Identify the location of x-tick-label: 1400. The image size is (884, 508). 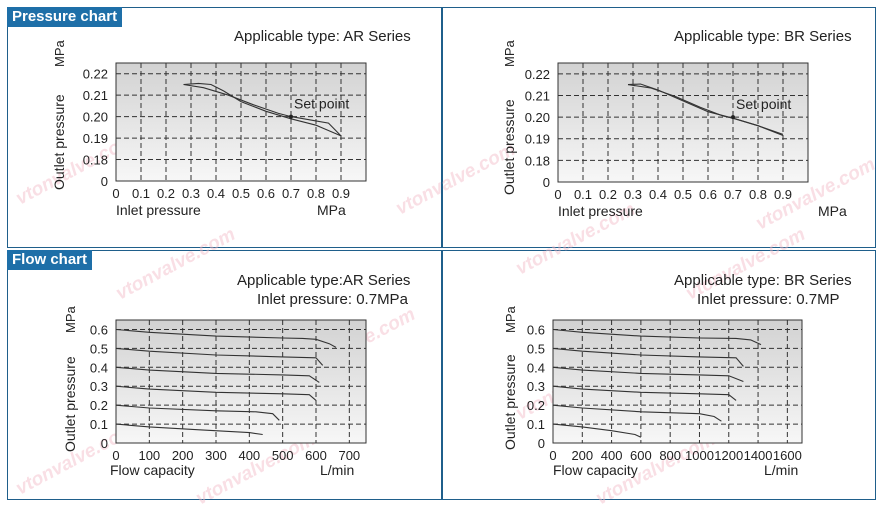
(758, 455).